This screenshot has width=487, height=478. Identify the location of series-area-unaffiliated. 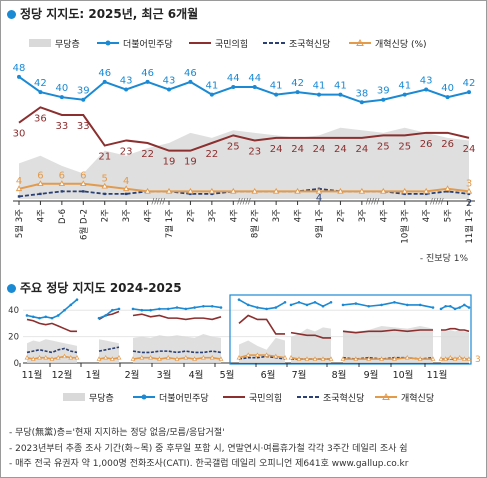
(262, 350).